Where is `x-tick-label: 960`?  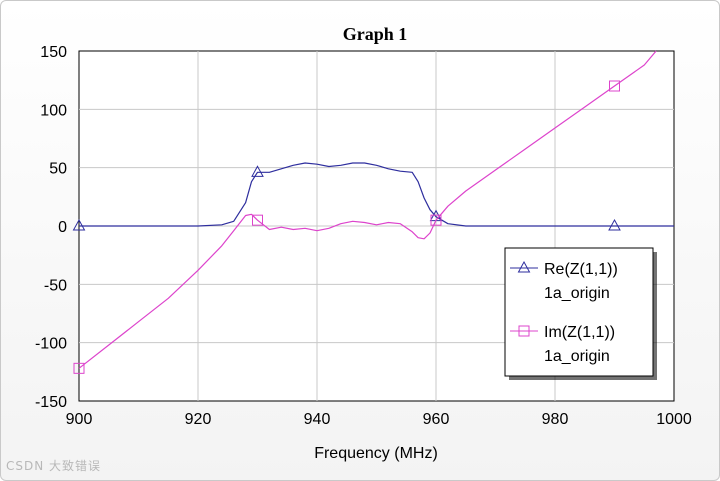 x-tick-label: 960 is located at coordinates (436, 419).